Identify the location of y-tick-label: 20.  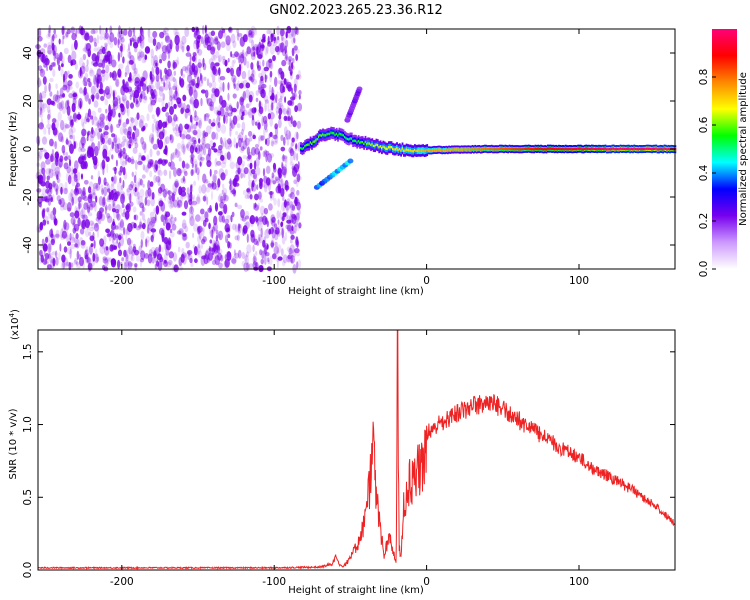
(28, 100).